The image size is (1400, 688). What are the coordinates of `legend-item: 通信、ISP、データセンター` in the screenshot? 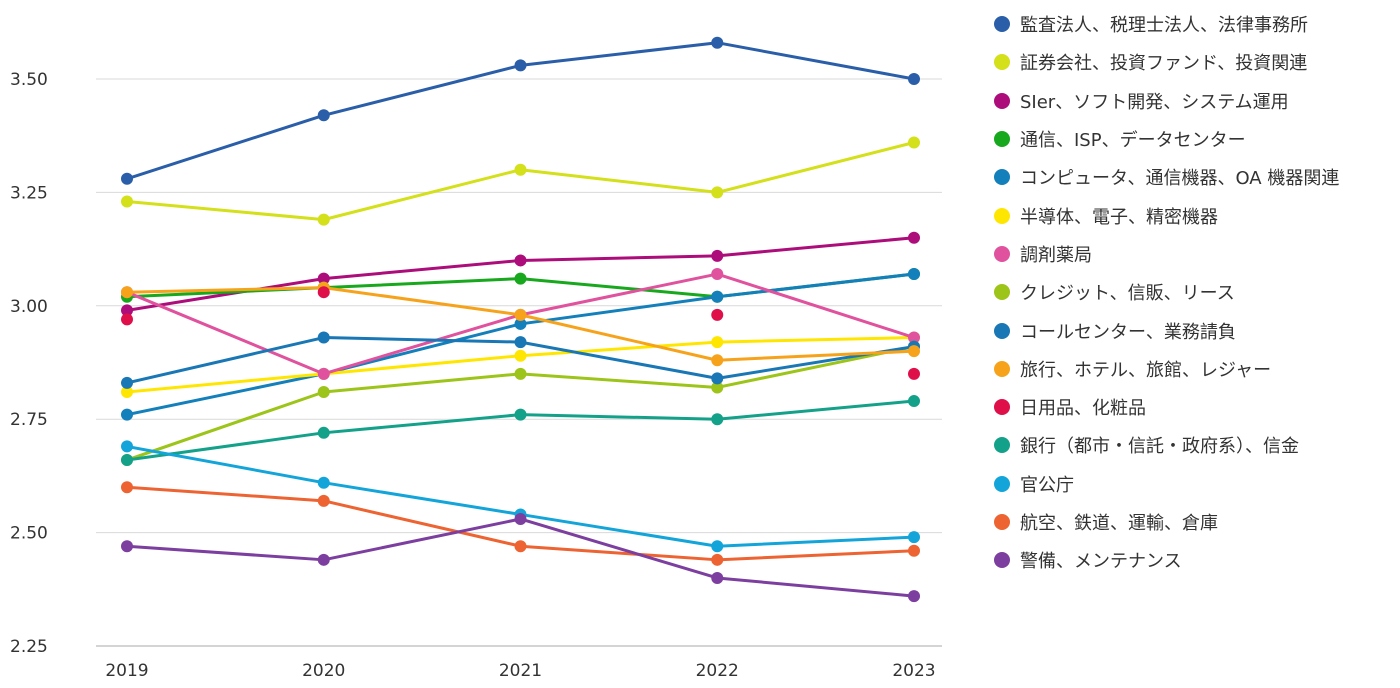 It's located at (1192, 139).